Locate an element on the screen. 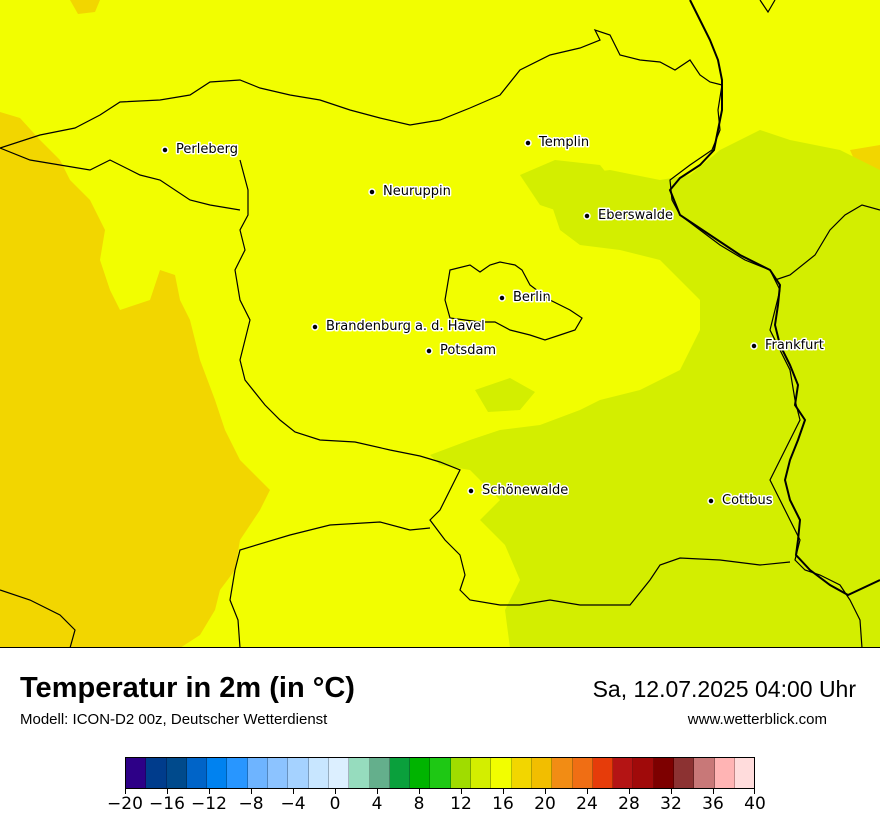  poland-voivodeship is located at coordinates (827, 242).